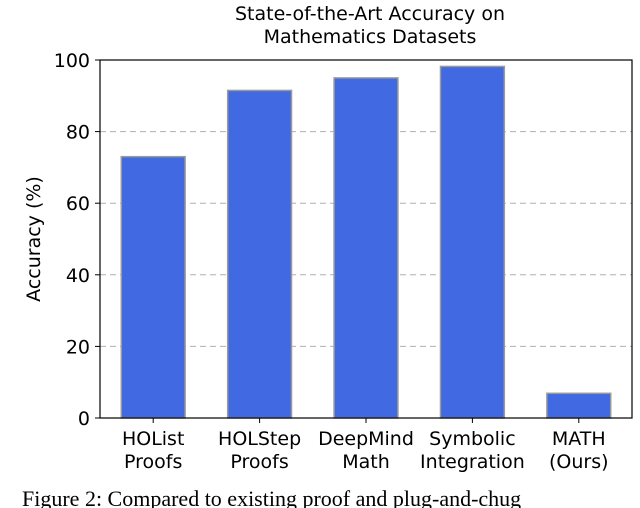 The image size is (640, 508). I want to click on y-tick-label: 100, so click(72, 61).